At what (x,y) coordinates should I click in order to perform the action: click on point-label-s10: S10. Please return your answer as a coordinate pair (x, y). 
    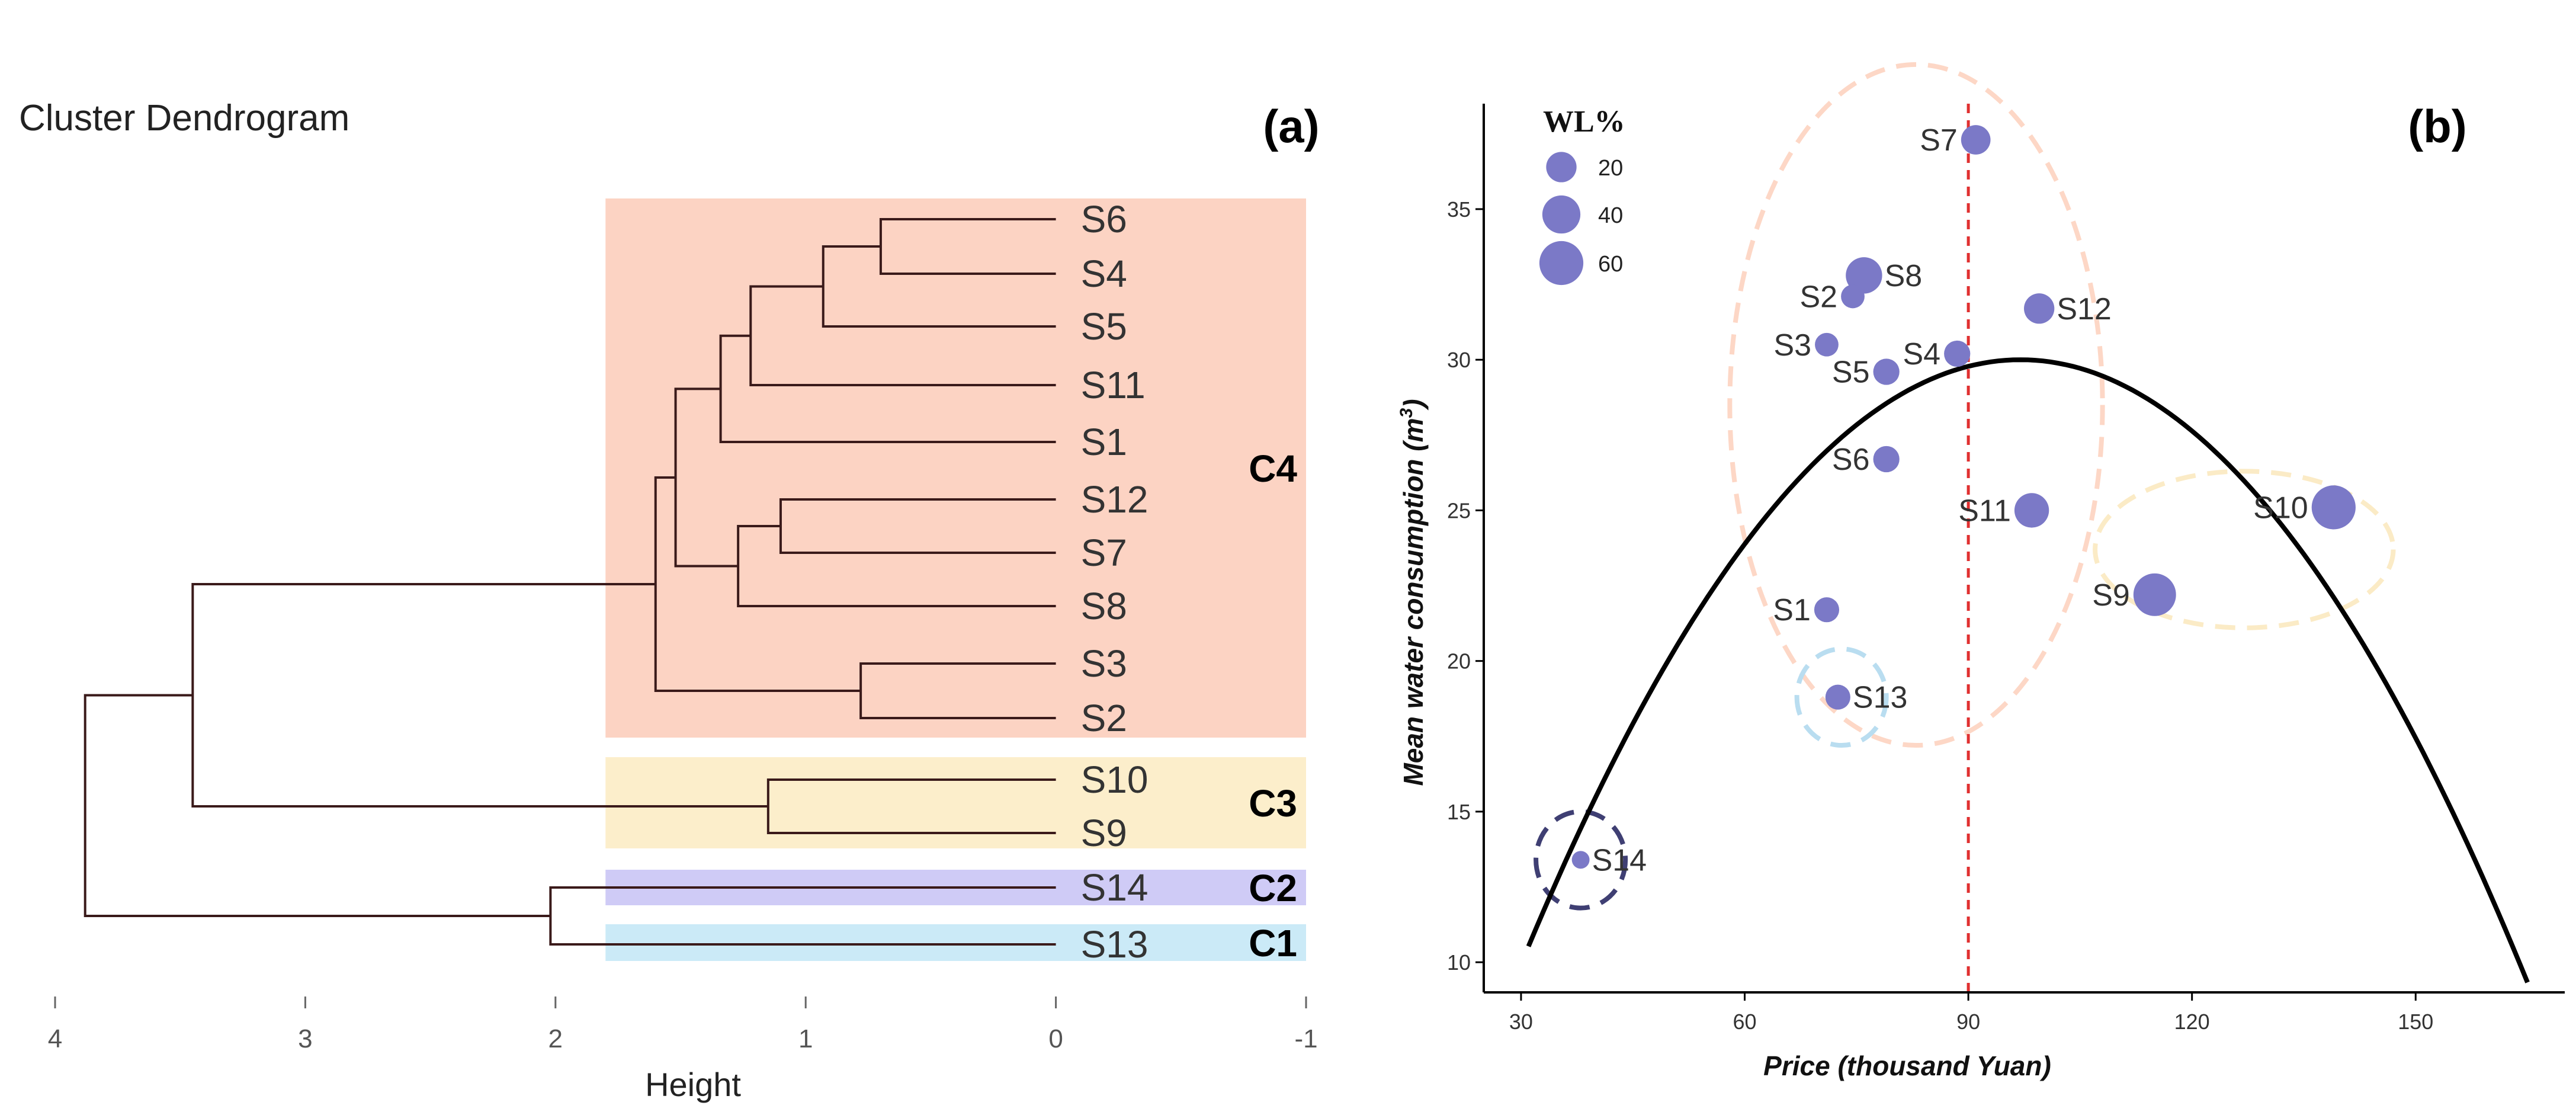
    Looking at the image, I should click on (2280, 508).